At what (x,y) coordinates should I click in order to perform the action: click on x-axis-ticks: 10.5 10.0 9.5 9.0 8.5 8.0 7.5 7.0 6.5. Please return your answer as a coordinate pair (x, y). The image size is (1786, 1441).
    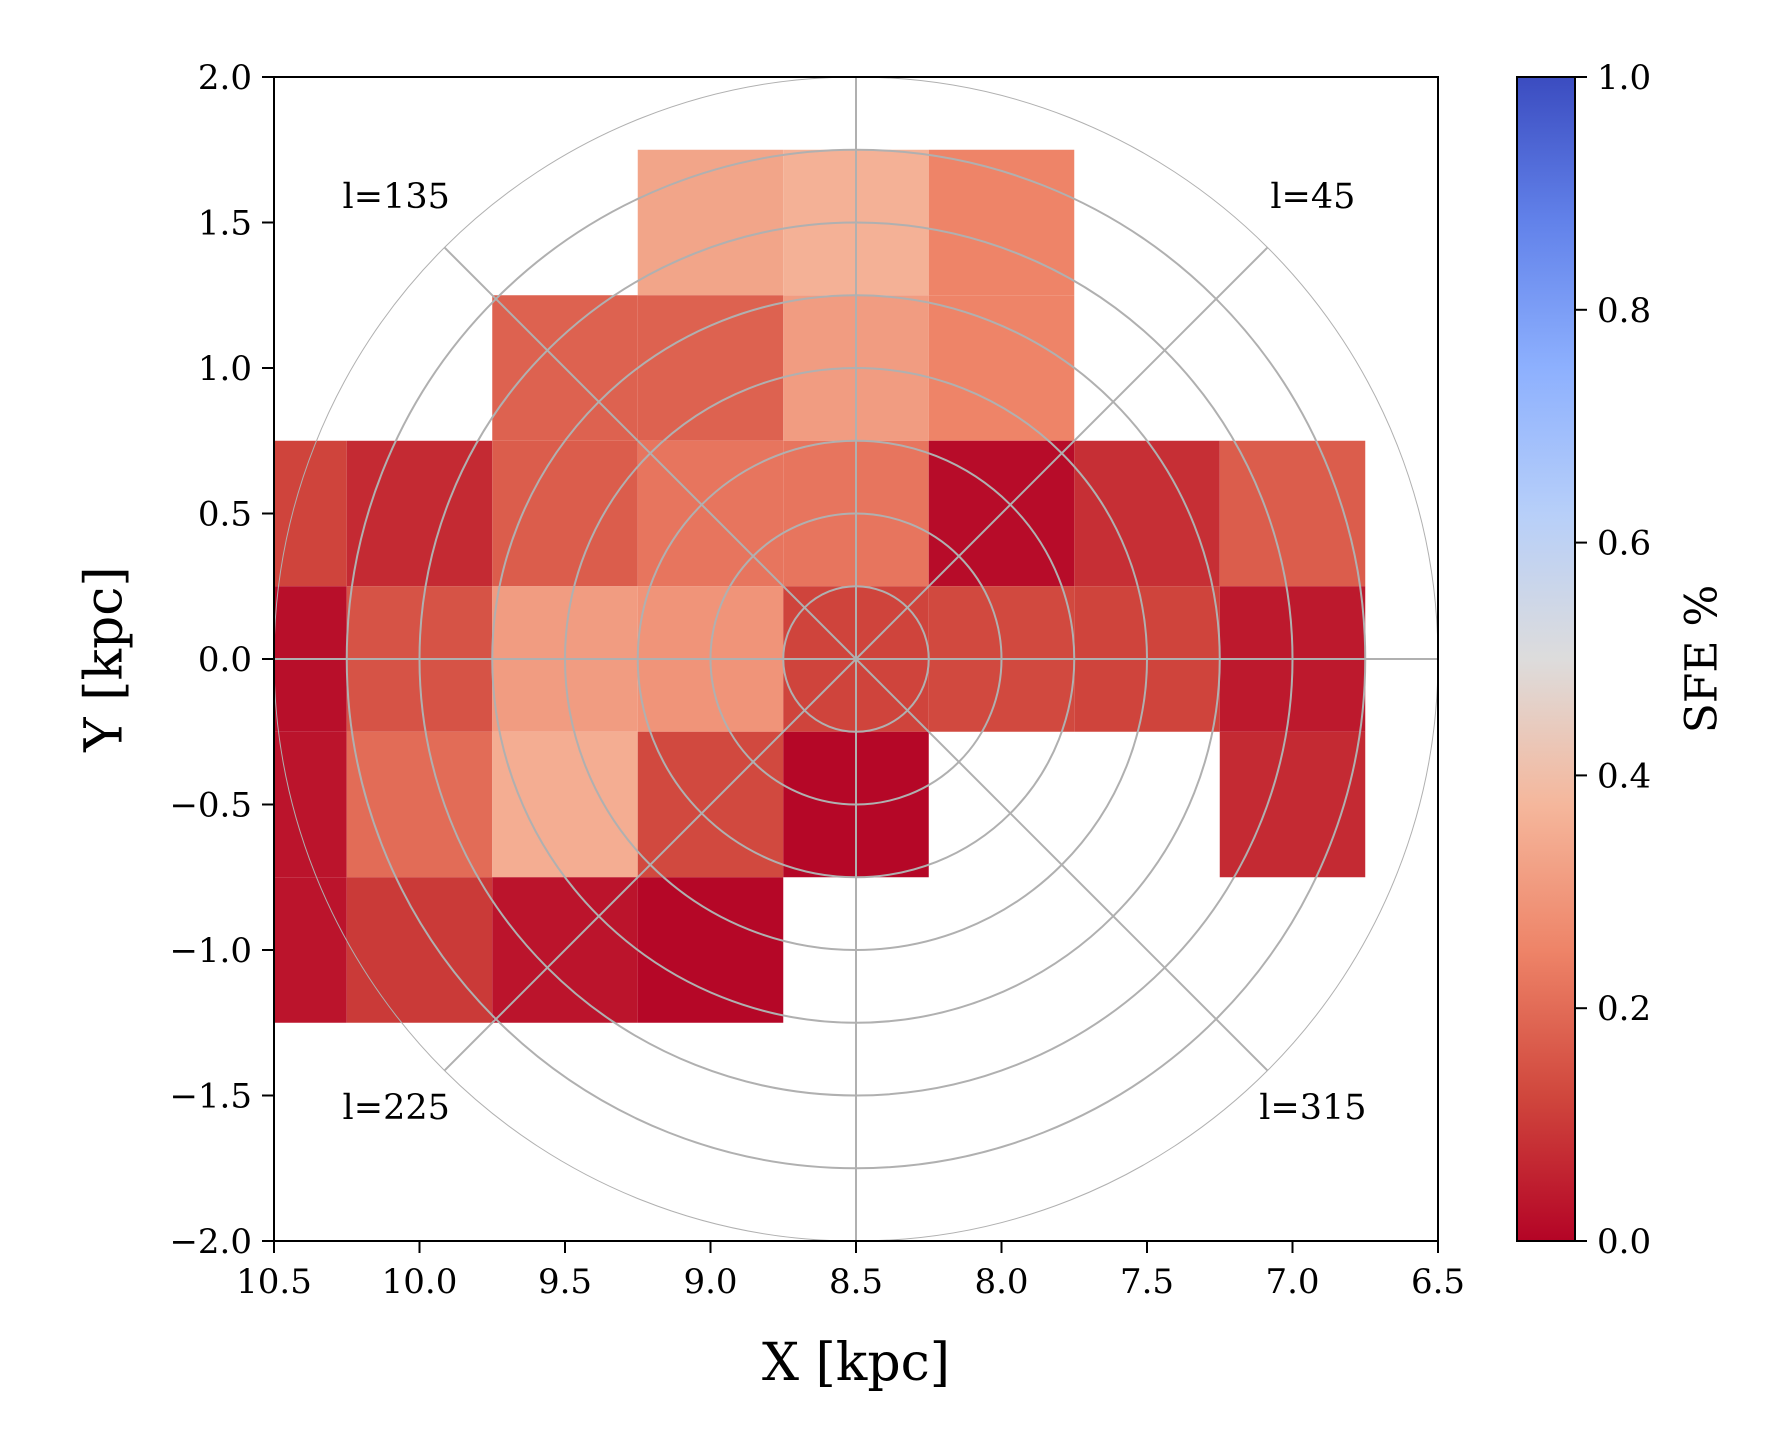
    Looking at the image, I should click on (850, 1271).